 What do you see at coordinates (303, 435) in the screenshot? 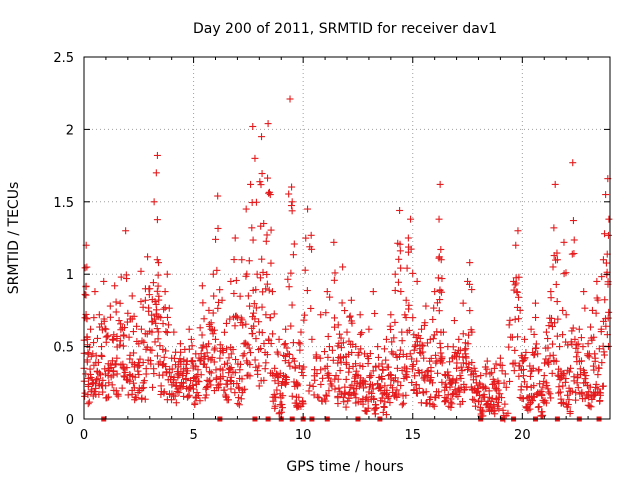
I see `x-tick-label: 10` at bounding box center [303, 435].